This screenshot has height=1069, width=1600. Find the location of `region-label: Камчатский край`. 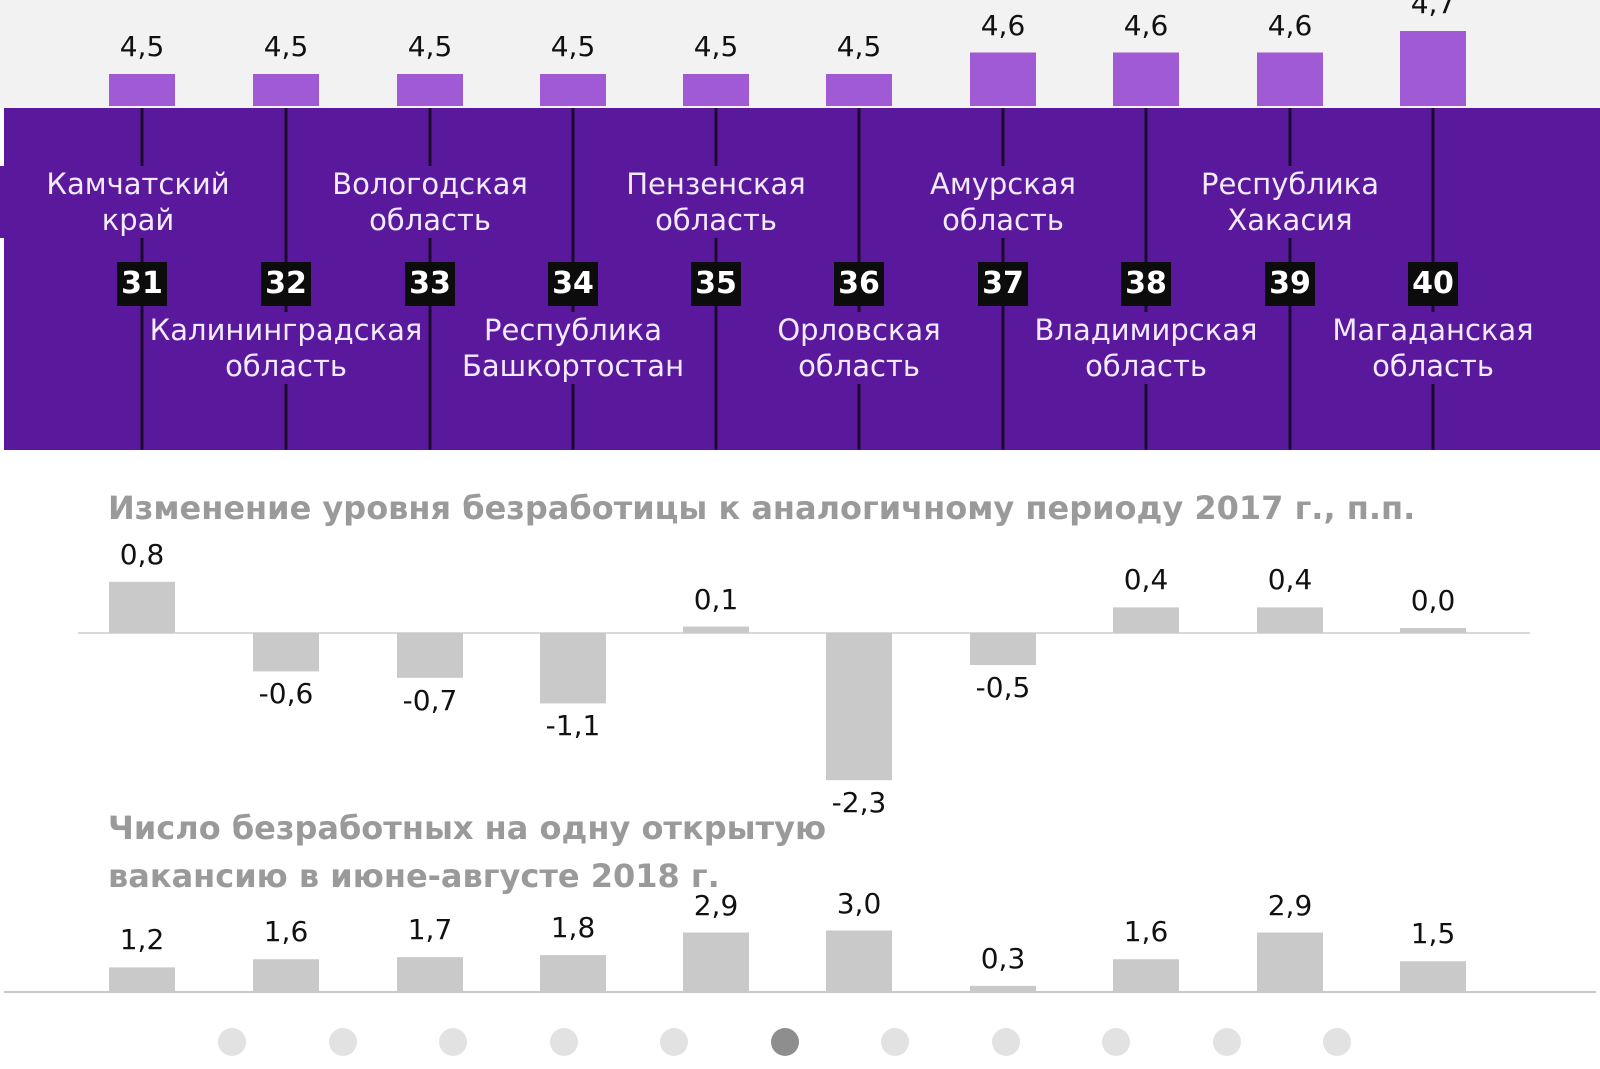

region-label: Камчатский край is located at coordinates (139, 202).